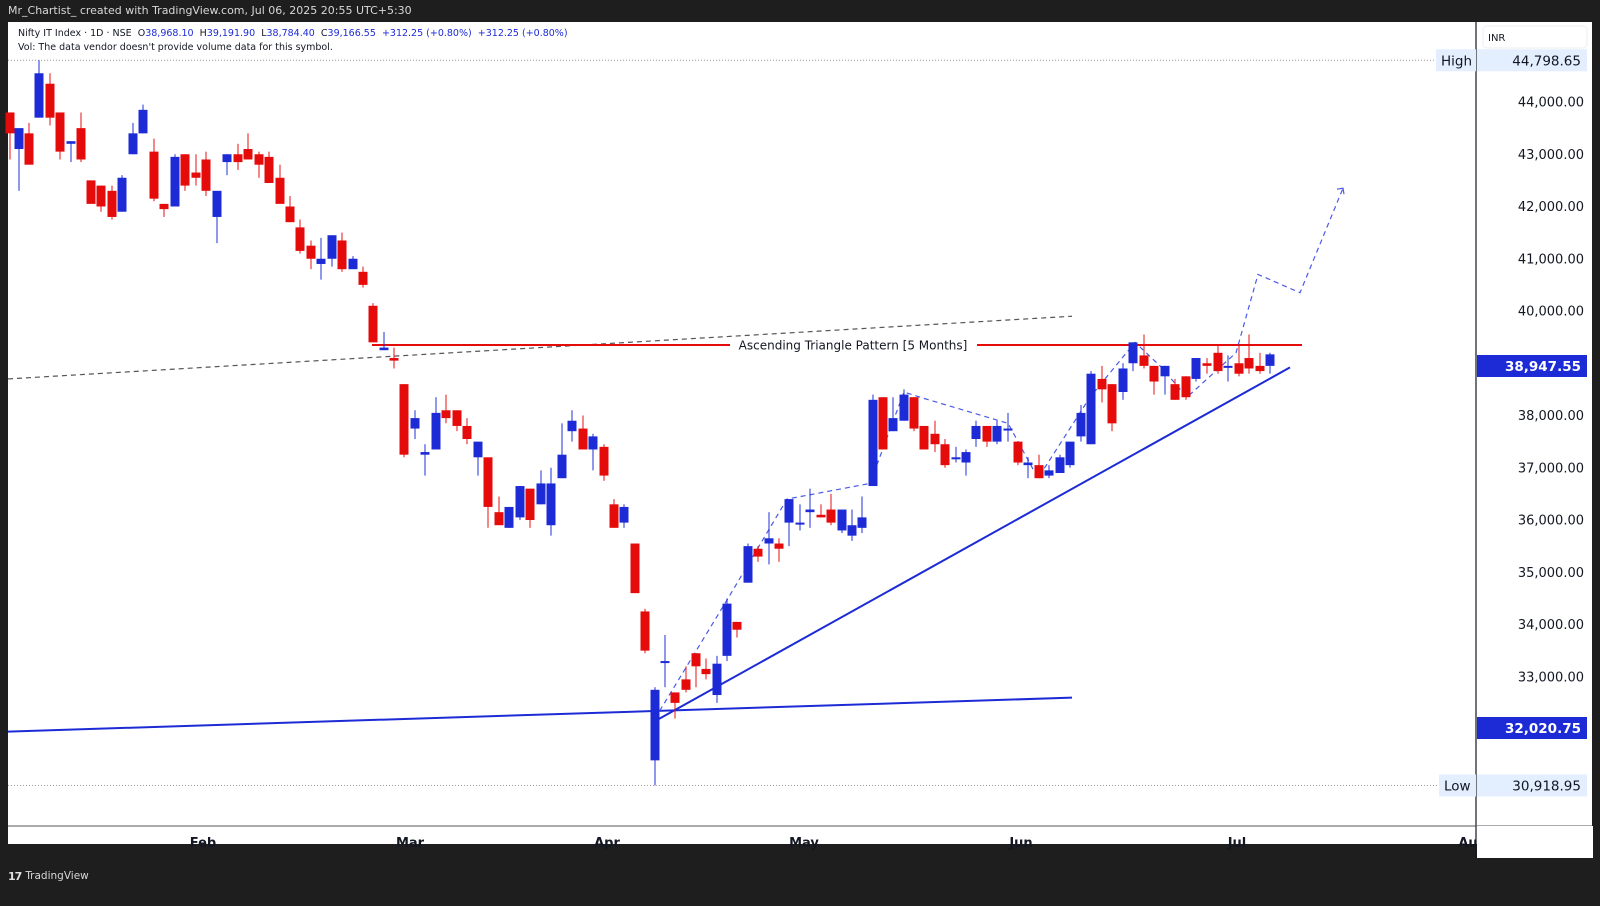 The width and height of the screenshot is (1600, 906). Describe the element at coordinates (1546, 786) in the screenshot. I see `low-value: 30,918.95` at that location.